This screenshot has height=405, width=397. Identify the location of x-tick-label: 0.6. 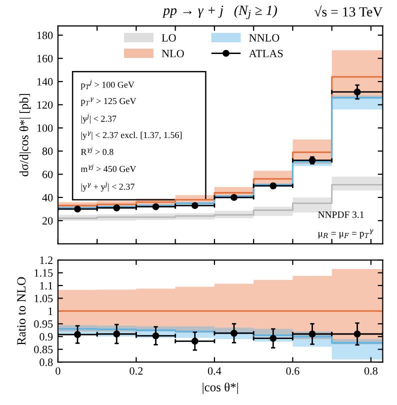
(293, 371).